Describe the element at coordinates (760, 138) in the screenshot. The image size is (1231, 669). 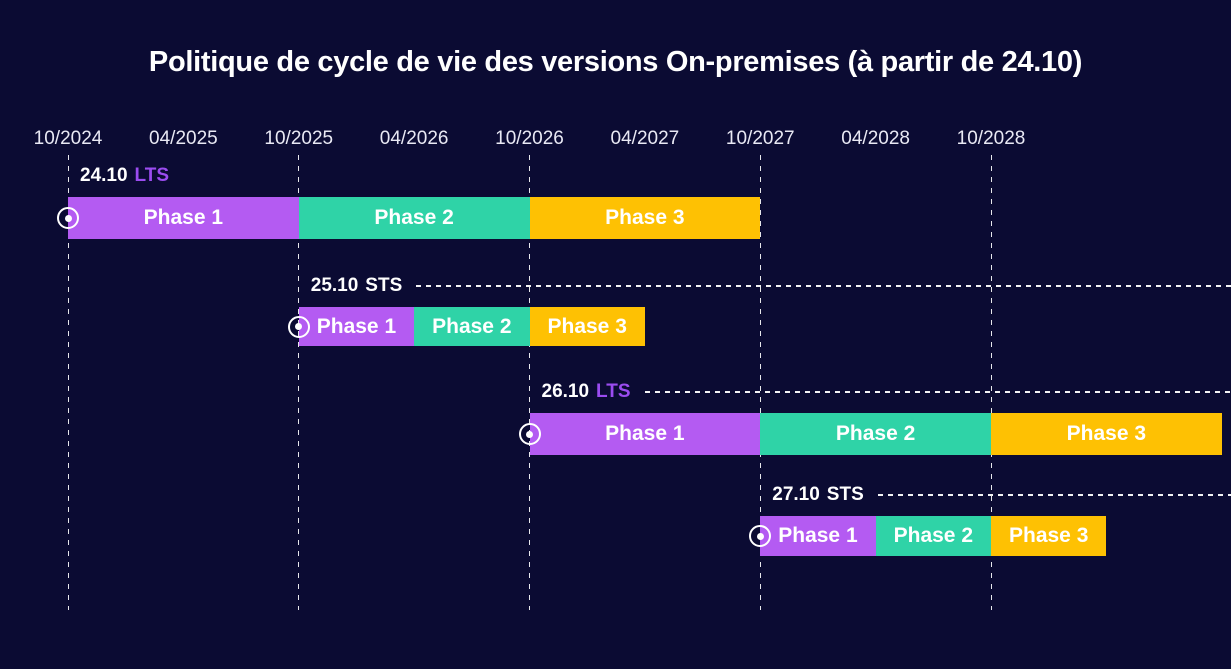
I see `axis-tick-label: 10/2027` at that location.